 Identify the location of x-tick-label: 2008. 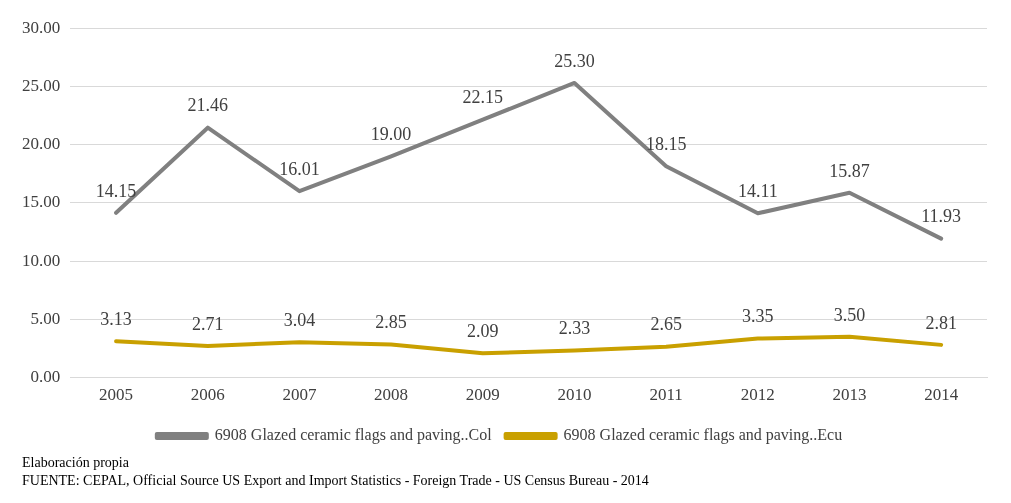
(391, 395).